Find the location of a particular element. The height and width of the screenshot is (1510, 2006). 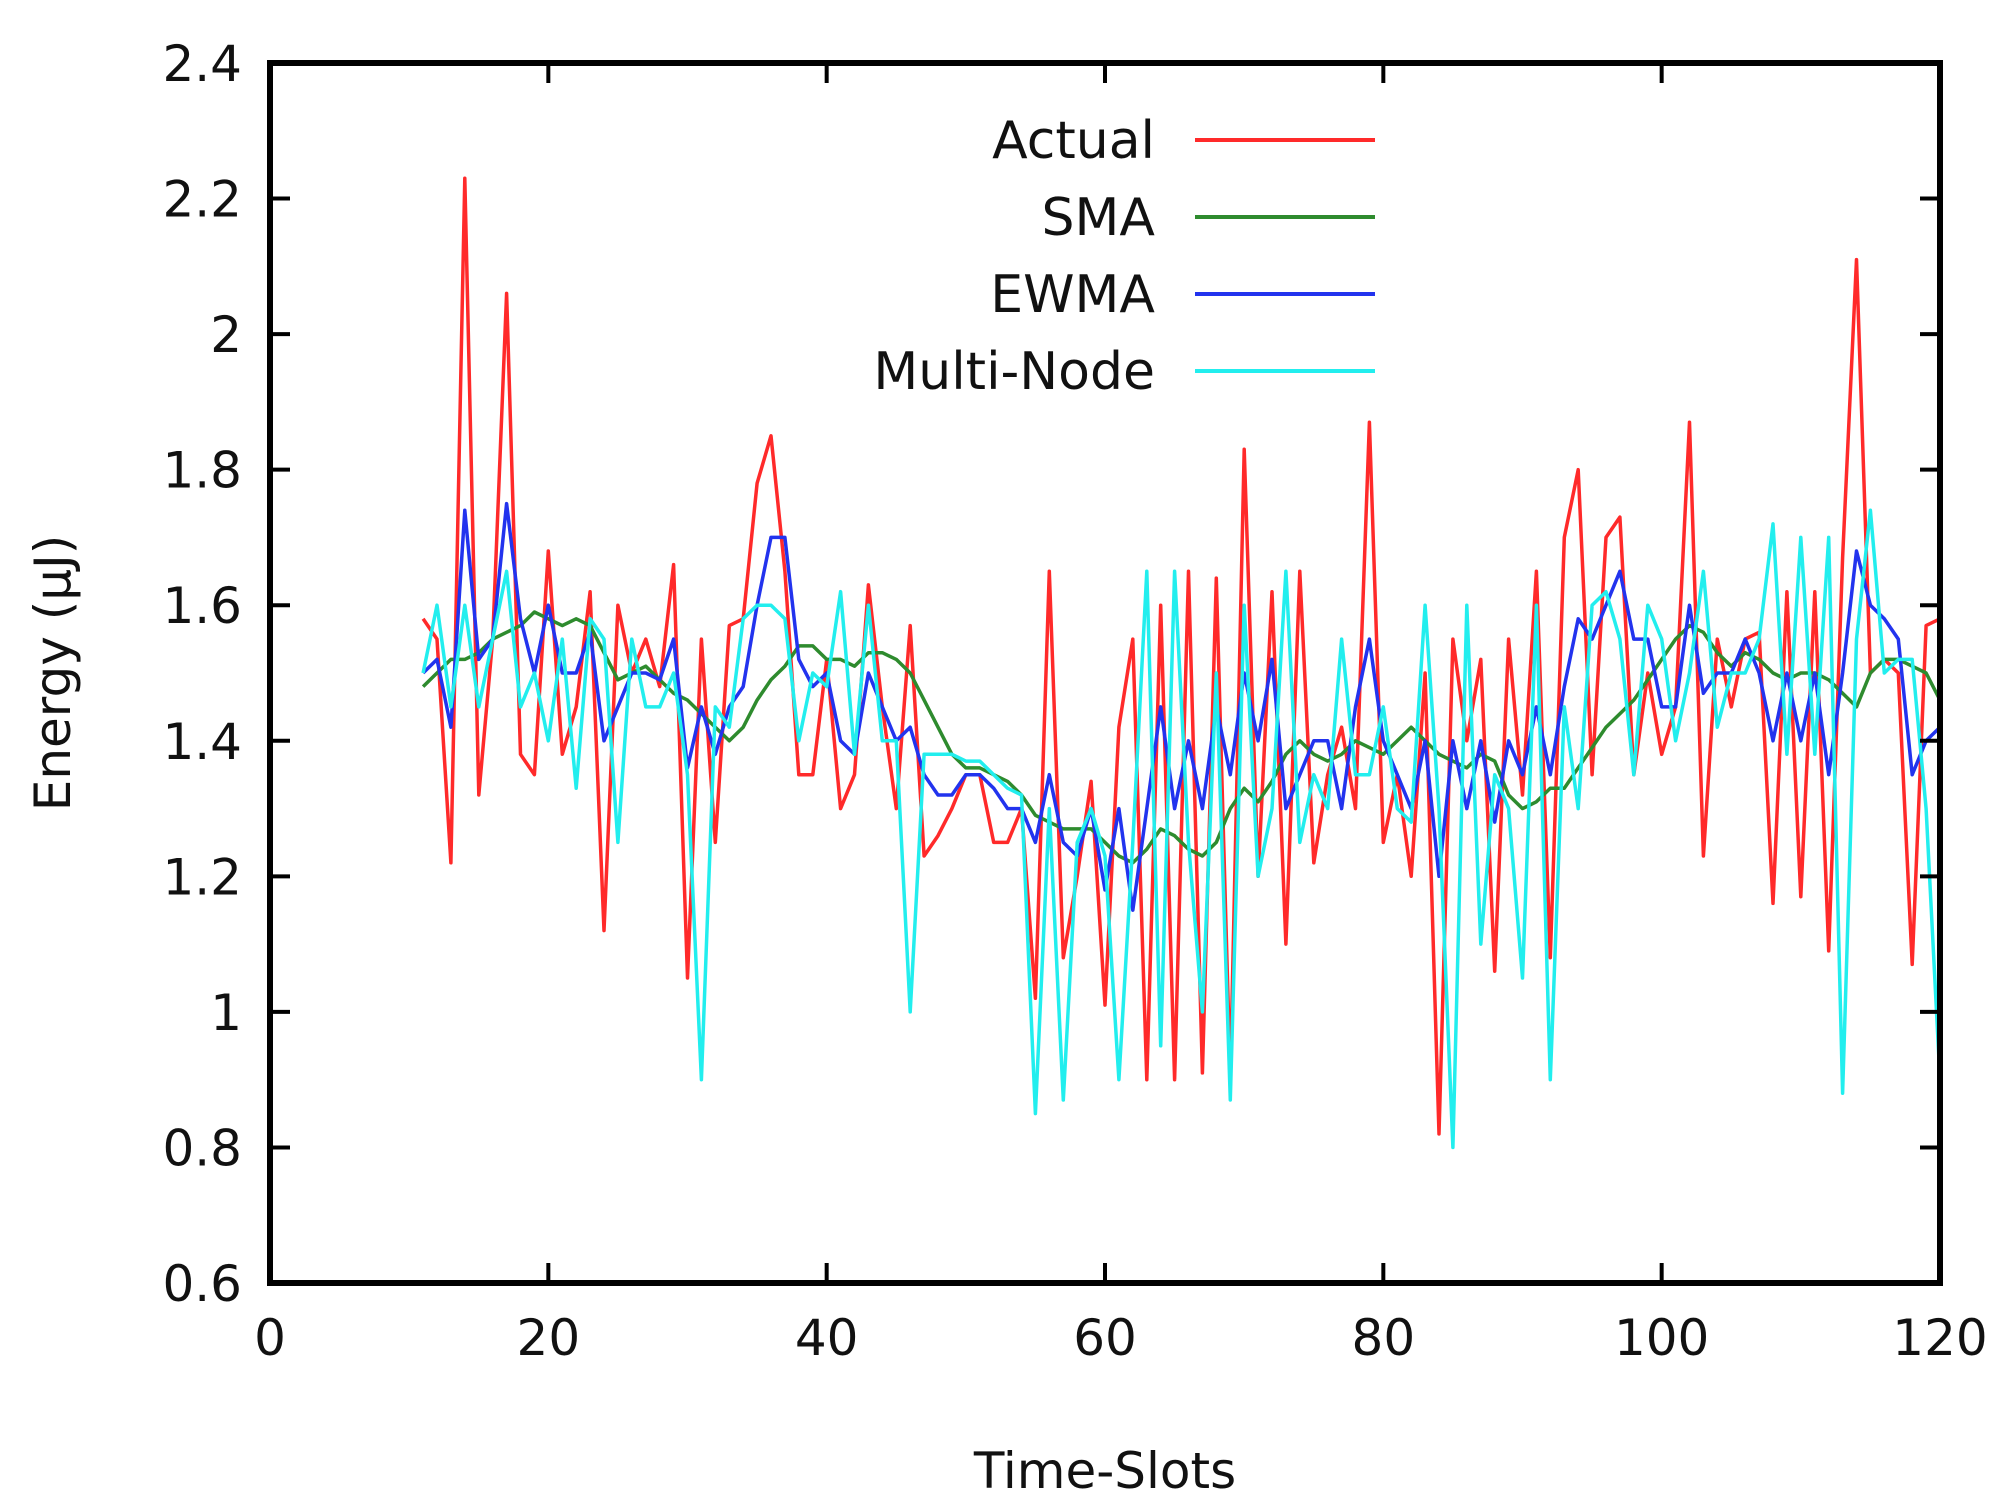

legend-label-sma: SMA is located at coordinates (1099, 218).